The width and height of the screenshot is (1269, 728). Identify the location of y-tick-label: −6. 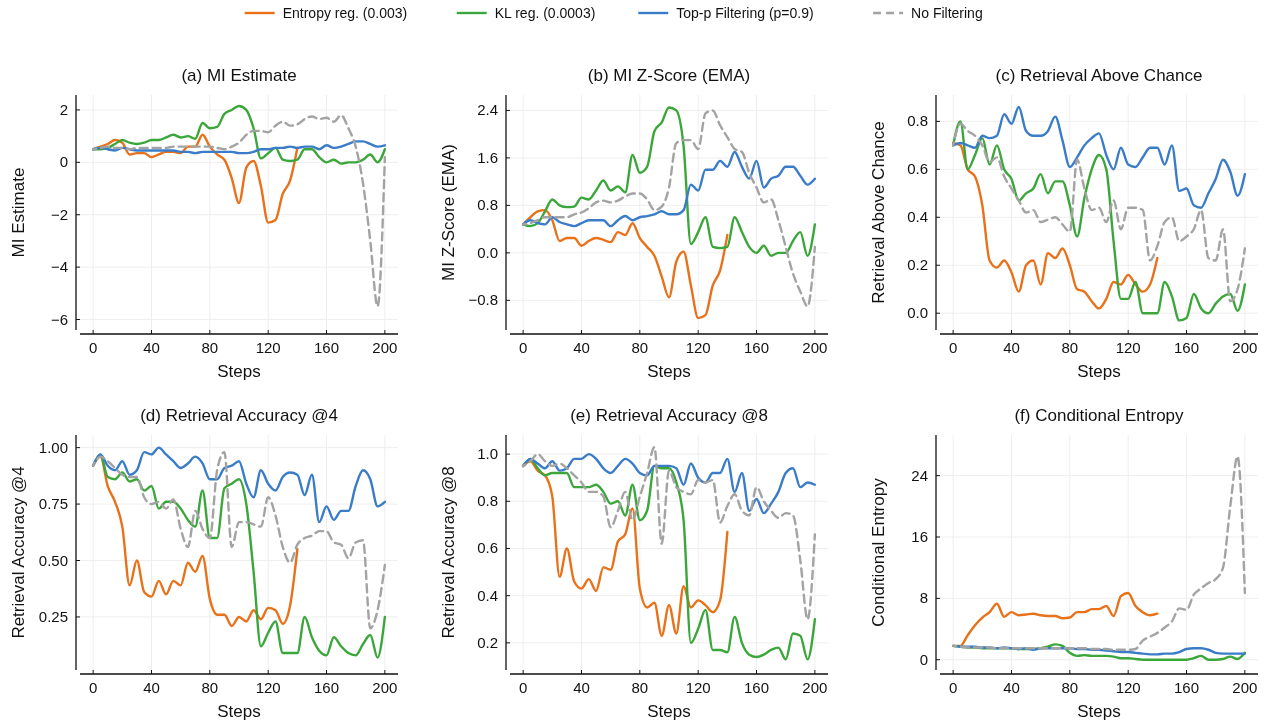
(59, 319).